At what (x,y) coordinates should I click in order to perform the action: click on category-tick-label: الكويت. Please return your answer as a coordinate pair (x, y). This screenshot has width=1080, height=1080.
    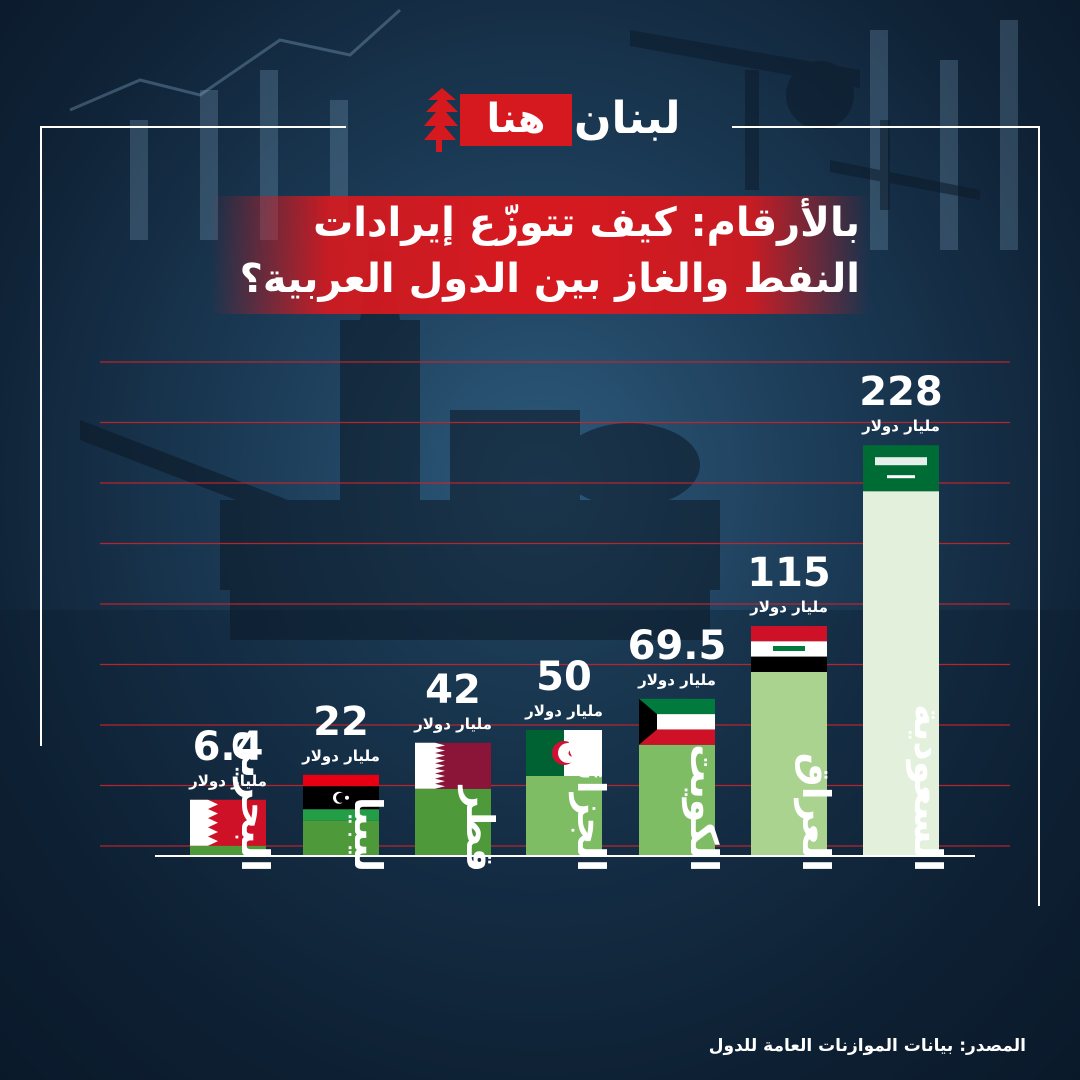
    Looking at the image, I should click on (704, 808).